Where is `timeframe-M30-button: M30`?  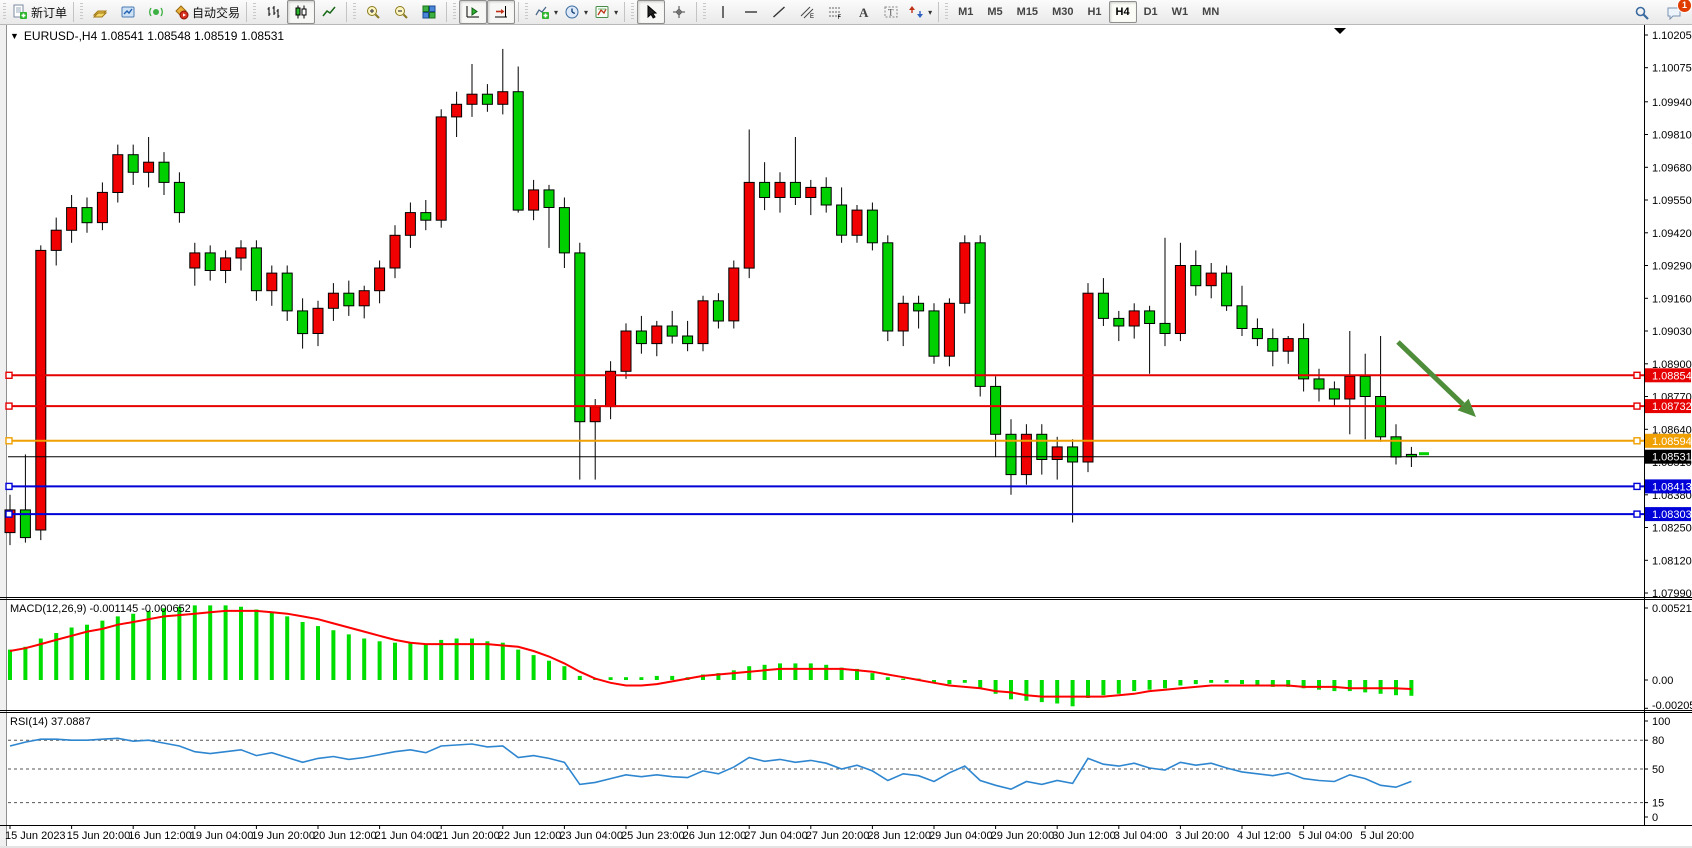 timeframe-M30-button: M30 is located at coordinates (1063, 12).